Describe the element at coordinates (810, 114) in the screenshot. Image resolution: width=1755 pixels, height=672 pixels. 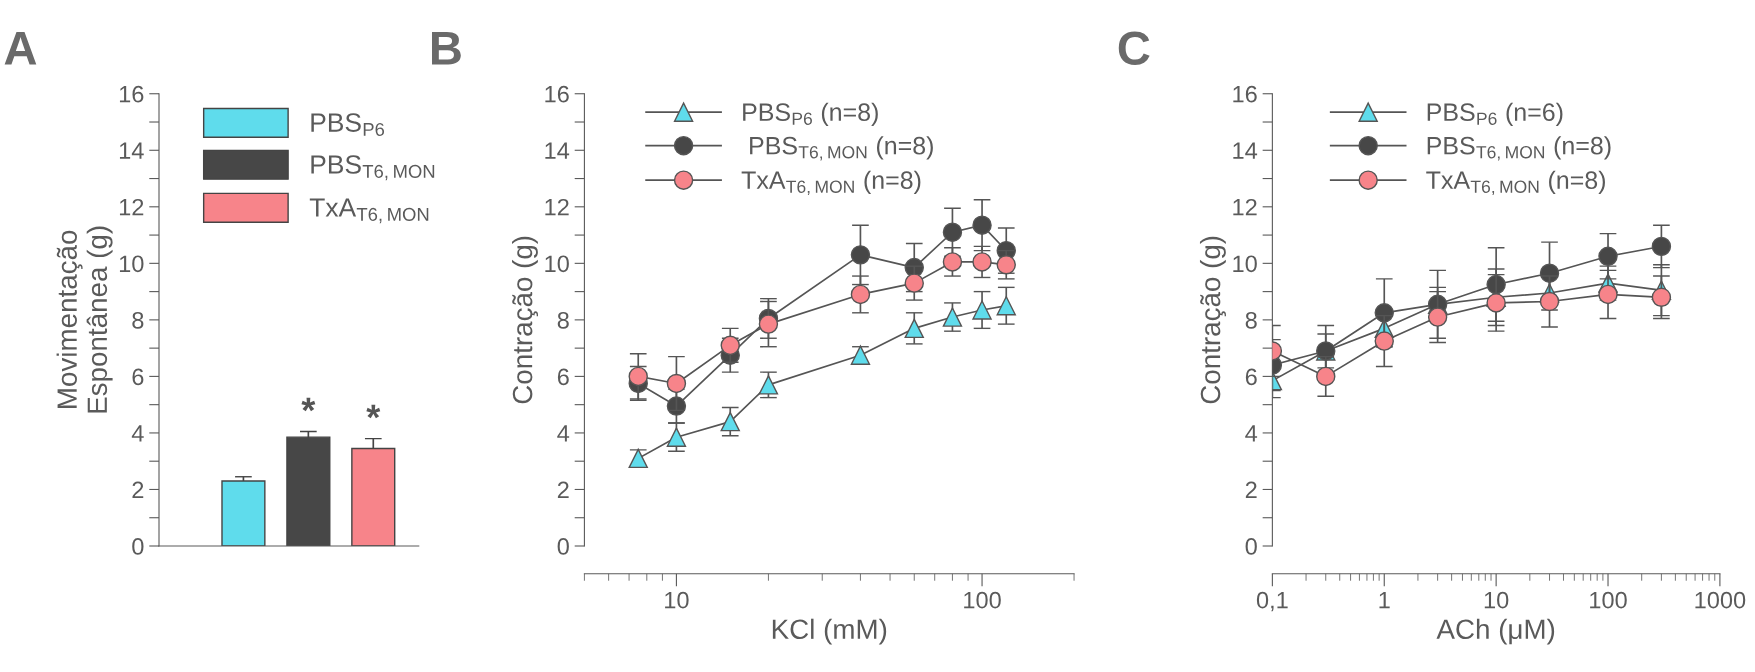
I see `legend-label: PBS$_{P6}$ (n=8)` at that location.